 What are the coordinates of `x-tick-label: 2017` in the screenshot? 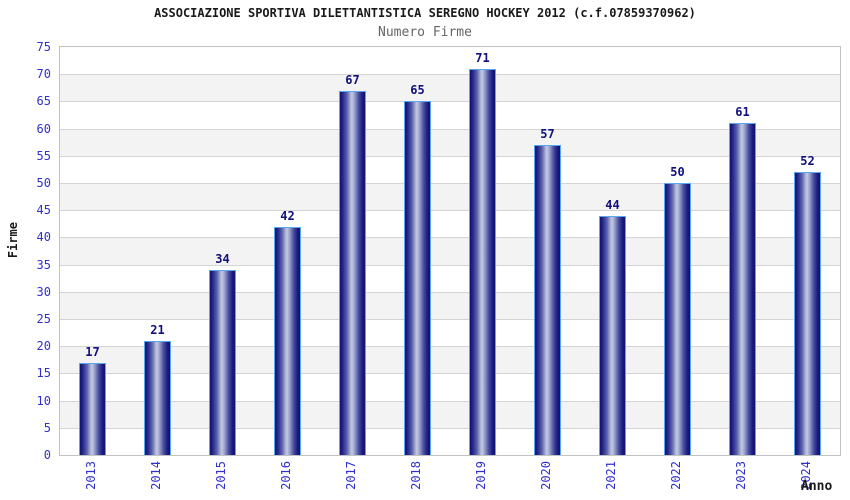 It's located at (353, 480).